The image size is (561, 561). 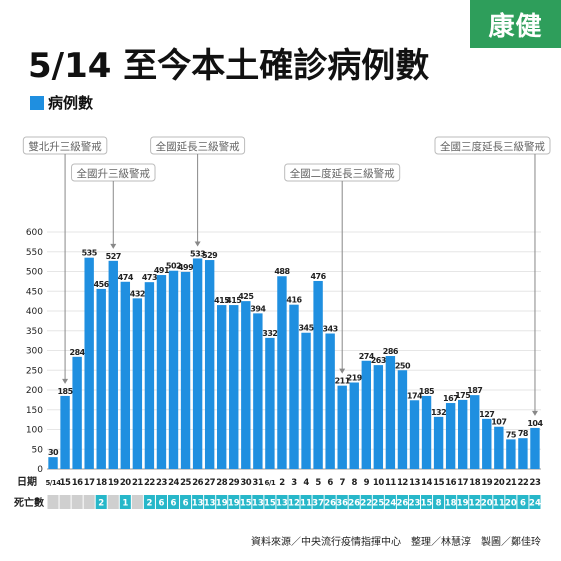 I want to click on x-tick-label: 21, so click(x=137, y=483).